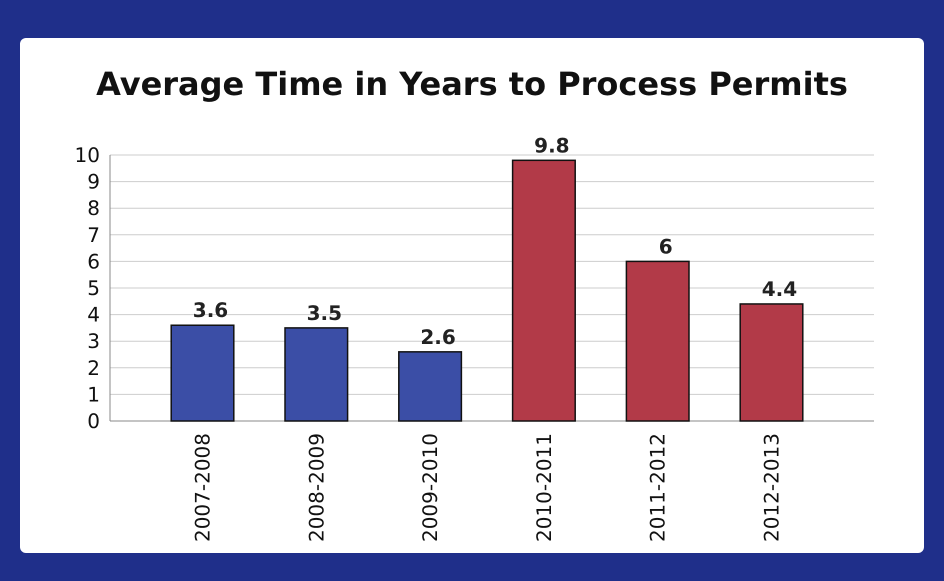 The width and height of the screenshot is (944, 581). Describe the element at coordinates (780, 288) in the screenshot. I see `data-label: 4.4` at that location.